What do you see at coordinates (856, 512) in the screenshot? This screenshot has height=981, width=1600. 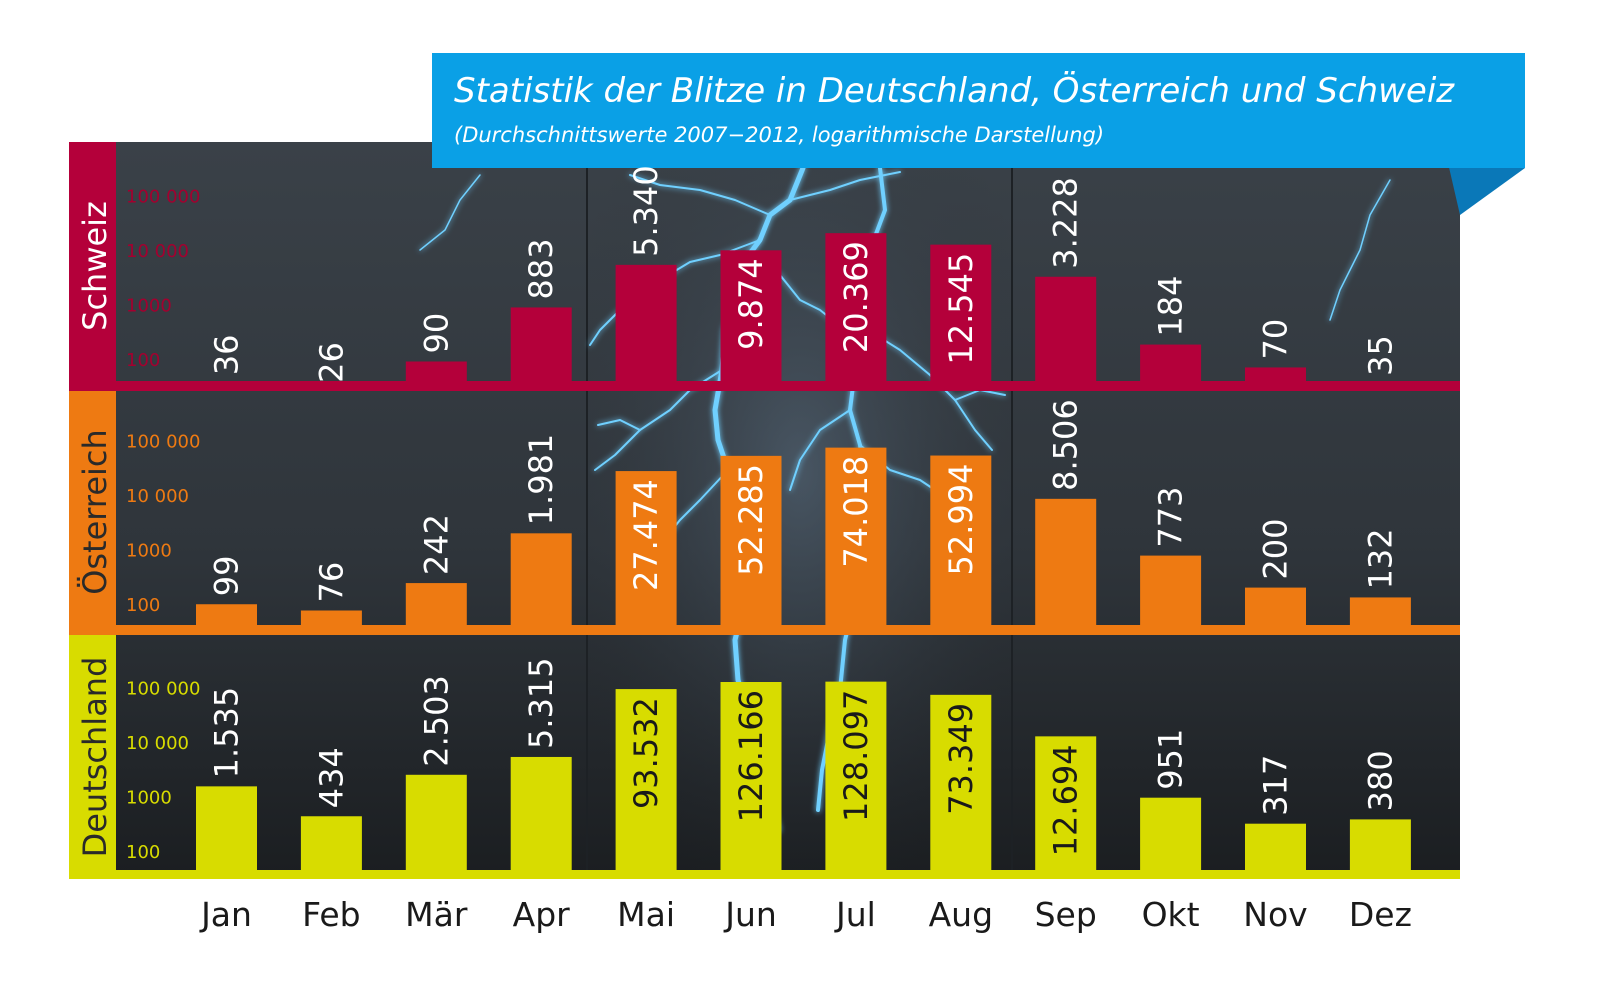 I see `value-label-oesterreich-6: 74.018` at bounding box center [856, 512].